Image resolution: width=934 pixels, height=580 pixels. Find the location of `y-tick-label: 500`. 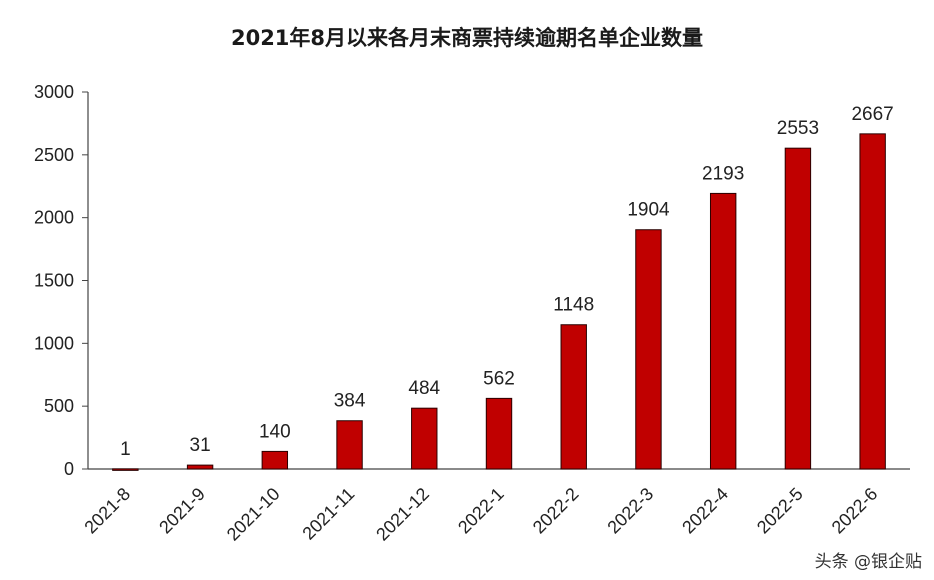

y-tick-label: 500 is located at coordinates (59, 406).